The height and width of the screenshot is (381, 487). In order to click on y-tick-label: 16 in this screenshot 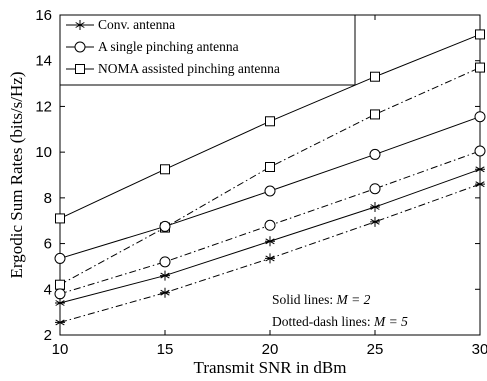, I will do `click(43, 15)`.